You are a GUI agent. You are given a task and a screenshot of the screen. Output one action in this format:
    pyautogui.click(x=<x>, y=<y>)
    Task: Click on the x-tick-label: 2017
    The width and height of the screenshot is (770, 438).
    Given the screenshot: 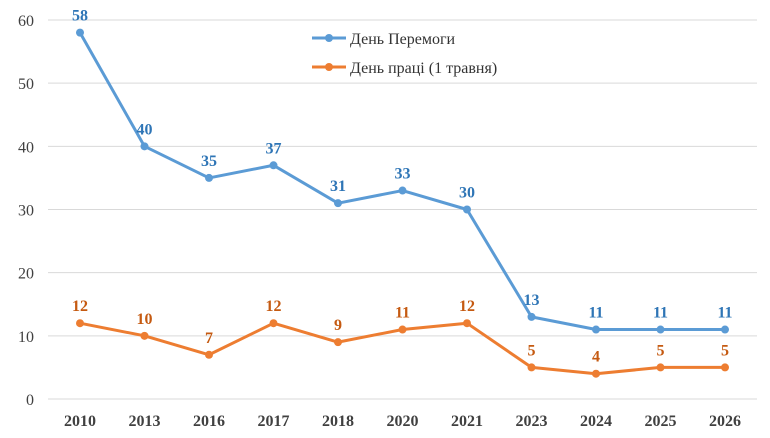 What is the action you would take?
    pyautogui.click(x=274, y=421)
    